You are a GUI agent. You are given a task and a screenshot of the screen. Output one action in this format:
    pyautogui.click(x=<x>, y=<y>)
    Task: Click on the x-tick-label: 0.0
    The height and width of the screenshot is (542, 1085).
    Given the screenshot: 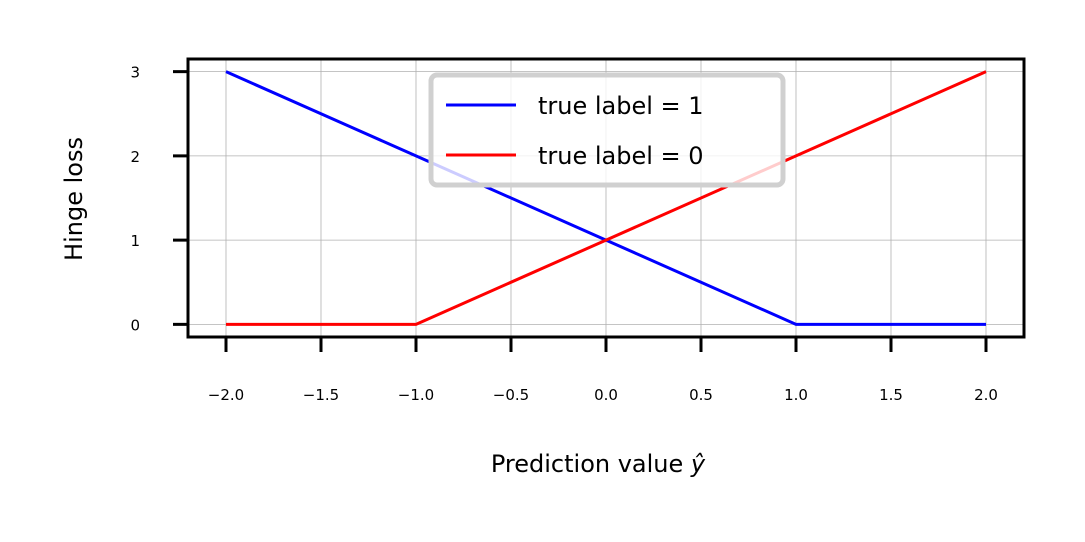 What is the action you would take?
    pyautogui.click(x=606, y=395)
    